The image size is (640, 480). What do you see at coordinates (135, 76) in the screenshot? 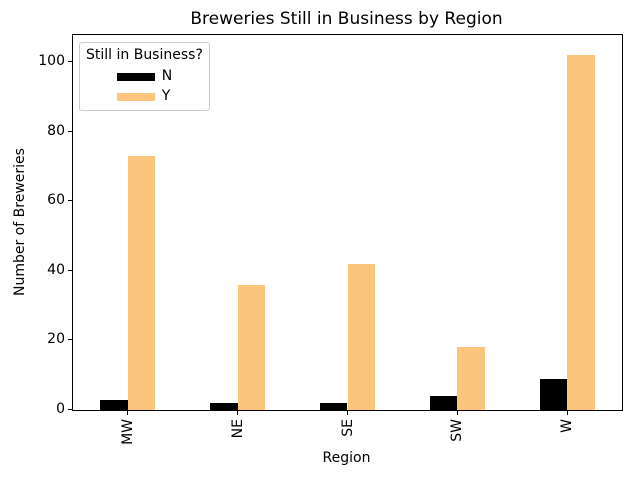
I see `legend-swatch-N` at bounding box center [135, 76].